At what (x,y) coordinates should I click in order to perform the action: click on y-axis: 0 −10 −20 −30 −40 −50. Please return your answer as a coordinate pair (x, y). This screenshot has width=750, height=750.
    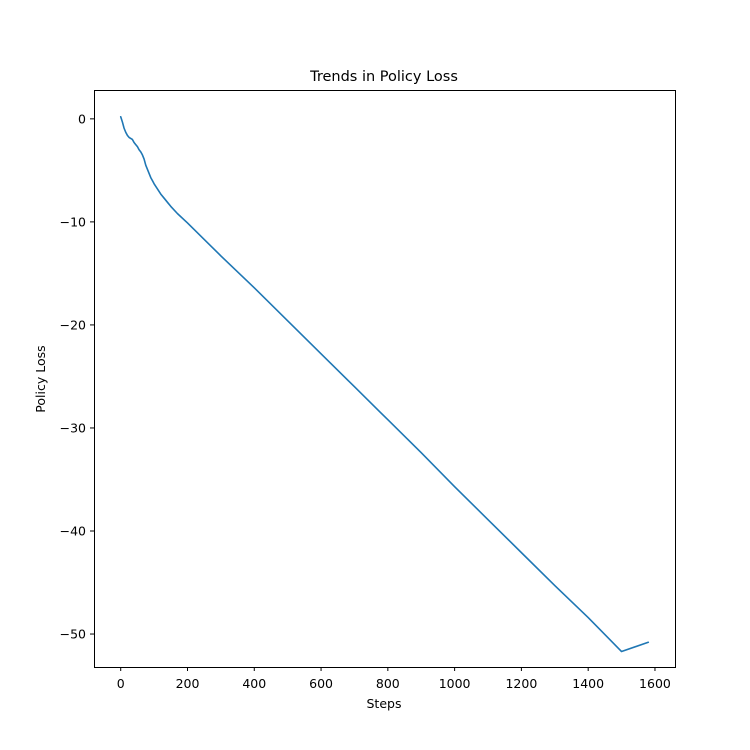
    Looking at the image, I should click on (77, 376).